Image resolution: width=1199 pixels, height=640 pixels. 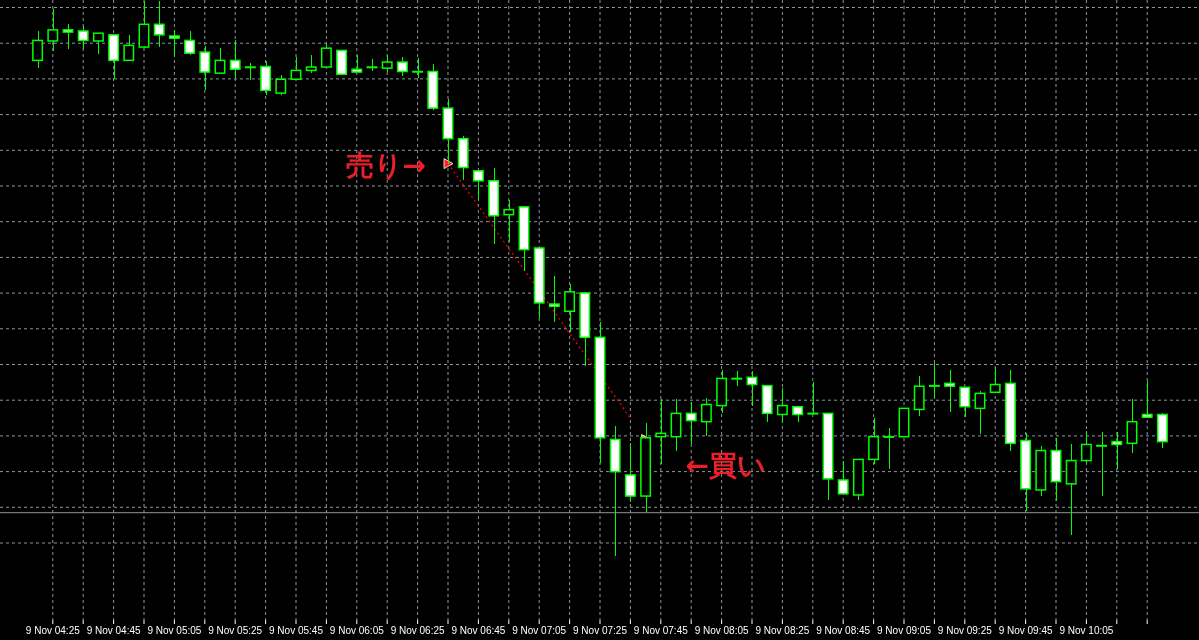 What do you see at coordinates (478, 630) in the screenshot?
I see `x-tick-label: 9 Nov 06:45` at bounding box center [478, 630].